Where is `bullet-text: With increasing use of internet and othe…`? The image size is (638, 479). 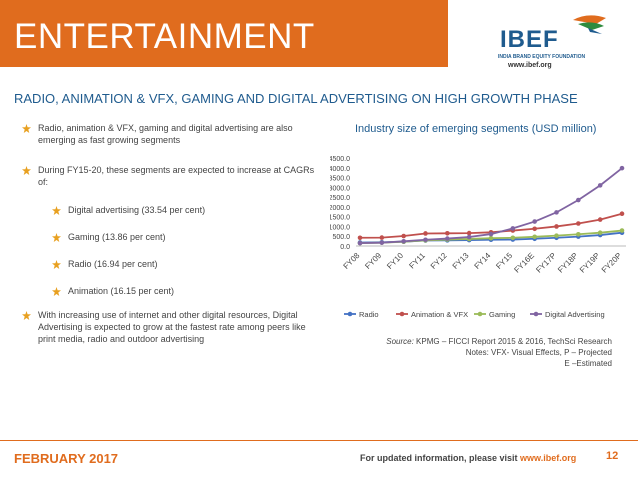
bullet-text: With increasing use of internet and othe… is located at coordinates (172, 327).